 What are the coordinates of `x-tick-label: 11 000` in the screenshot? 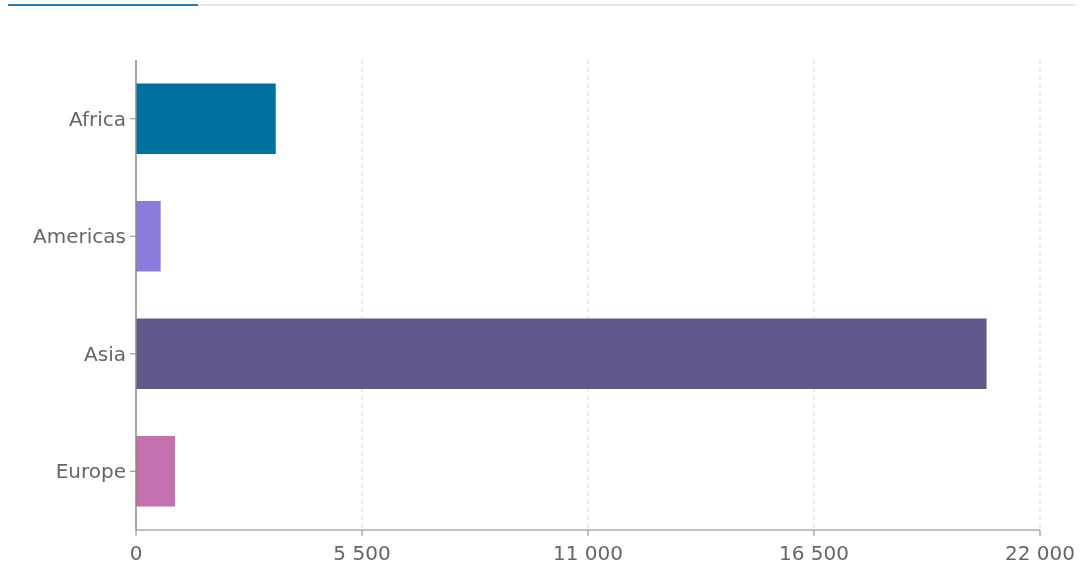 It's located at (588, 553).